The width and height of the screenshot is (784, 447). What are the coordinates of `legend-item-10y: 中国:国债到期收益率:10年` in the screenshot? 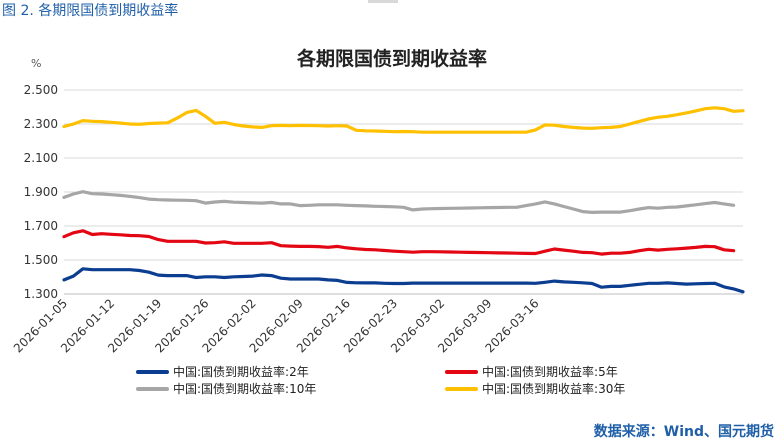 It's located at (226, 388).